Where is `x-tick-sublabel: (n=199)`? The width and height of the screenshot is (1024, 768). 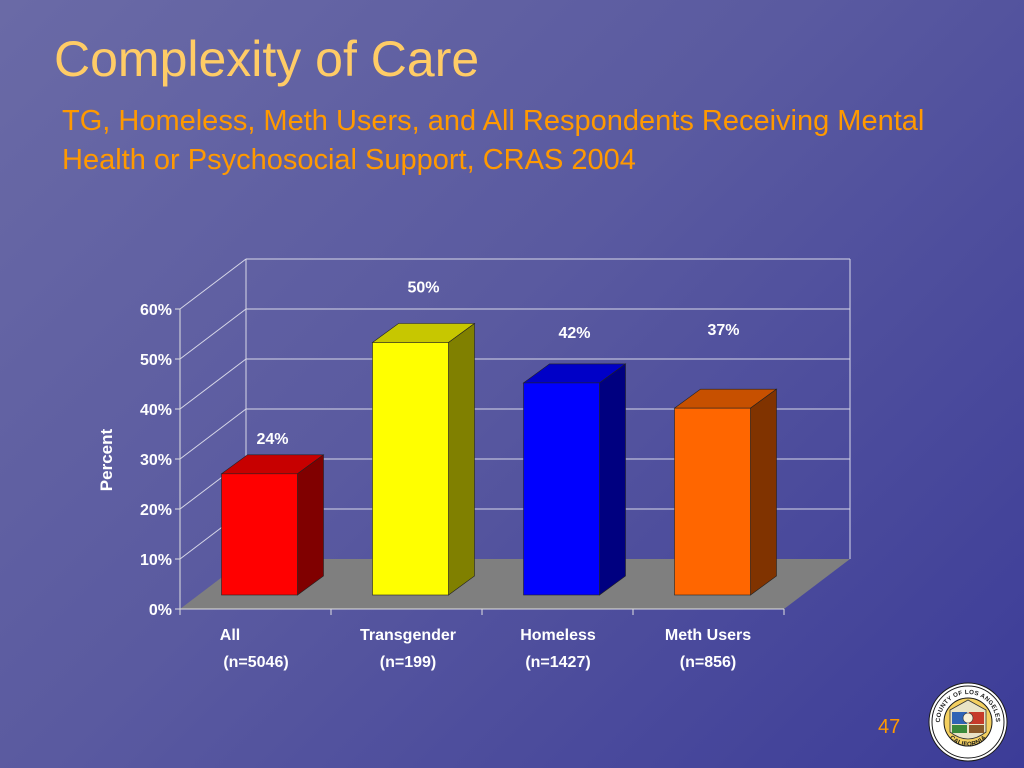
x-tick-sublabel: (n=199) is located at coordinates (408, 662).